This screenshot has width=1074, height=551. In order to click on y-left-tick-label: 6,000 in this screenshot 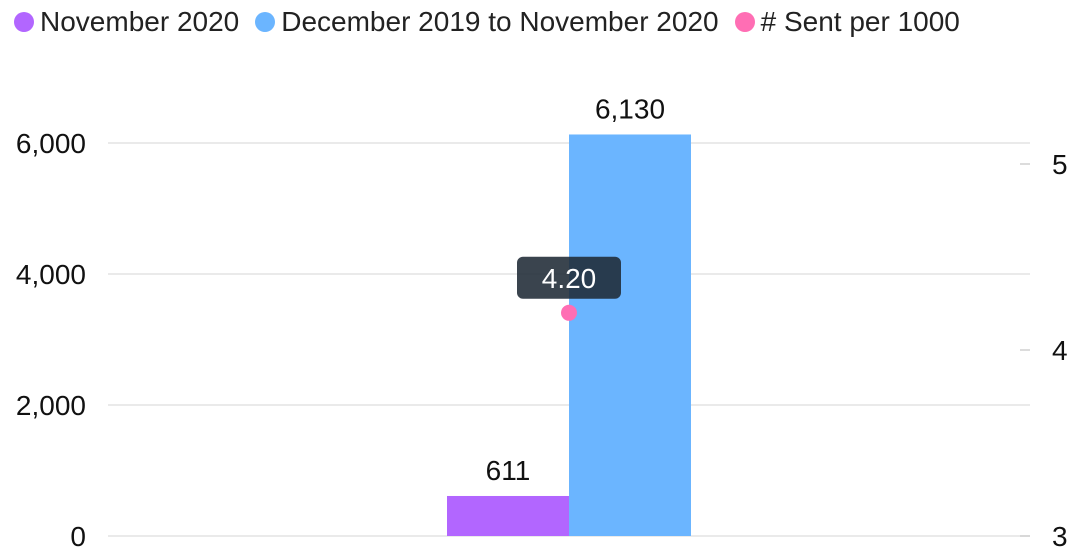, I will do `click(51, 143)`.